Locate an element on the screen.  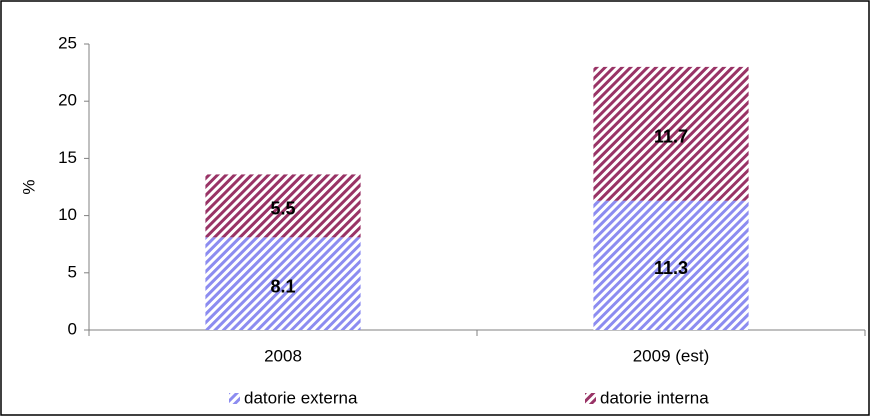
y-tick-label: 0 is located at coordinates (72, 328).